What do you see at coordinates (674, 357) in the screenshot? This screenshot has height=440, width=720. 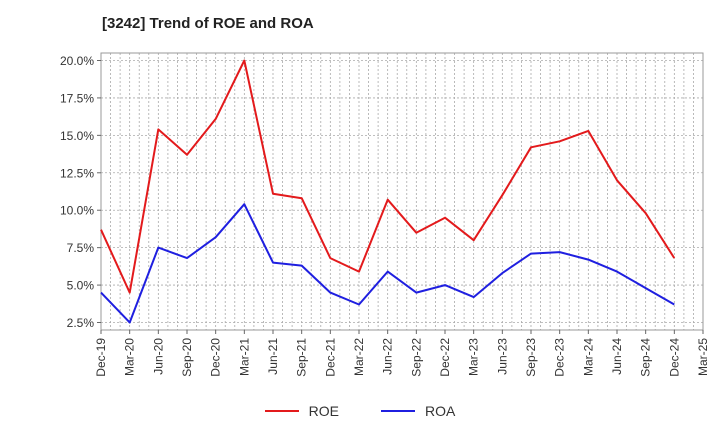 I see `x-tick-label: Dec-24` at bounding box center [674, 357].